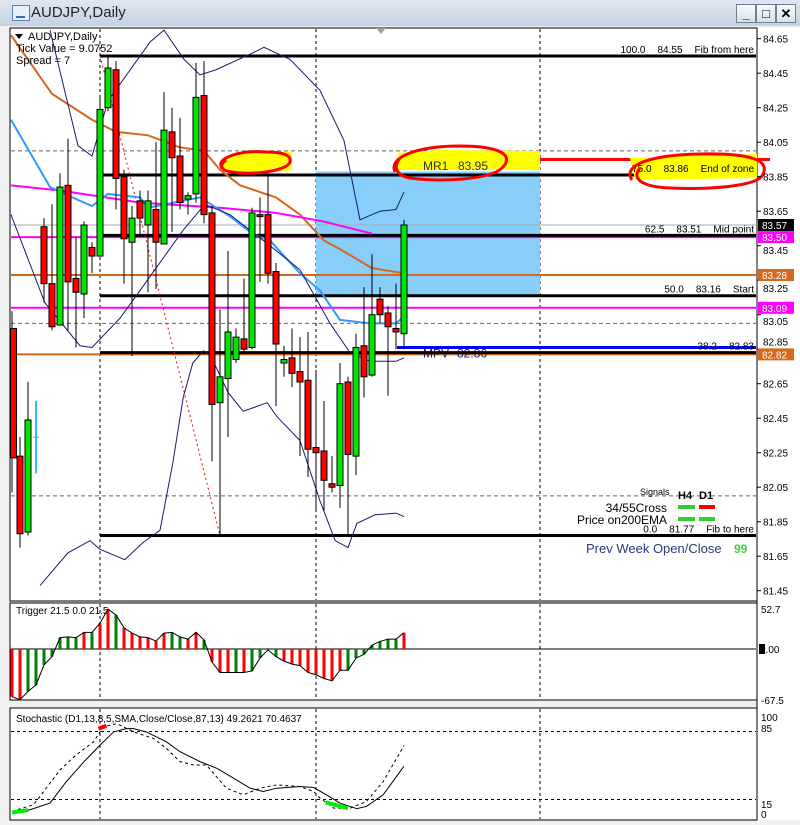 The width and height of the screenshot is (800, 825). I want to click on fib-level-percent: 0.0, so click(650, 530).